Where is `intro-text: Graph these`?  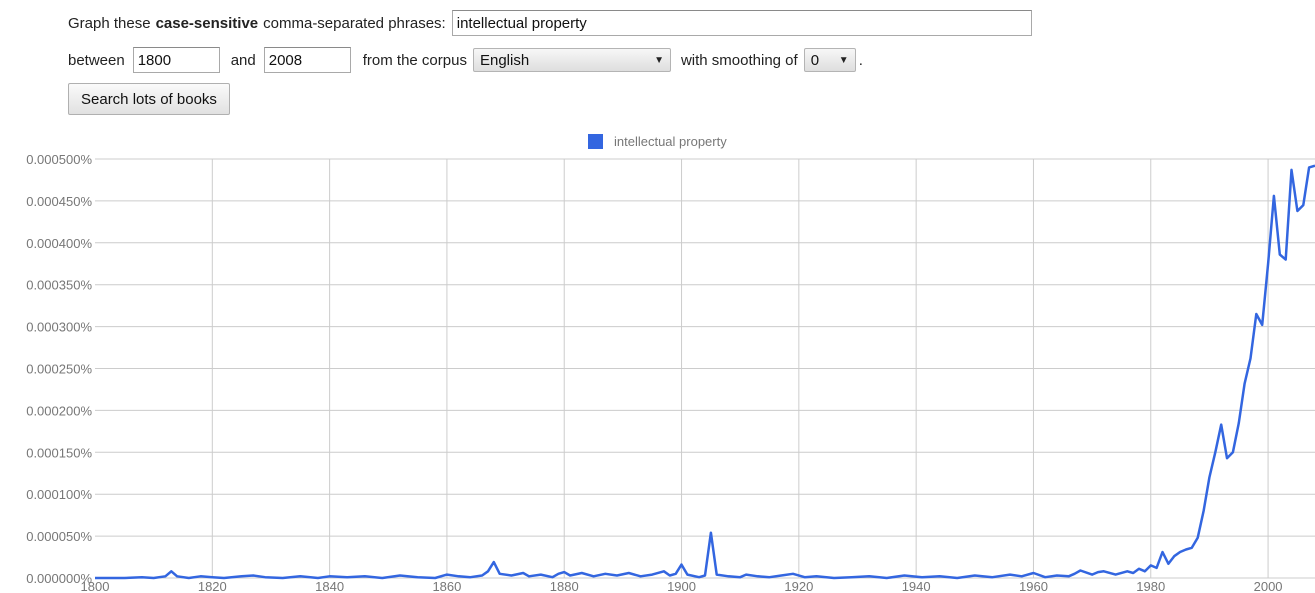
intro-text: Graph these is located at coordinates (109, 23).